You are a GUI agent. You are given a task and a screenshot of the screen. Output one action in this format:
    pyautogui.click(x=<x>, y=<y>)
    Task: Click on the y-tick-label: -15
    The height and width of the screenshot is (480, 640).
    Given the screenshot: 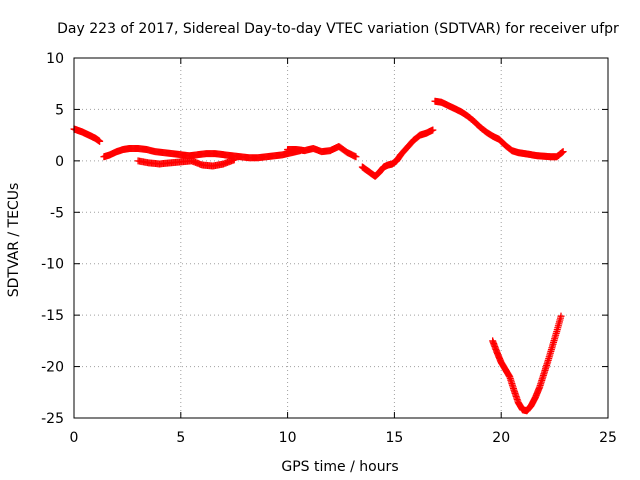 What is the action you would take?
    pyautogui.click(x=52, y=316)
    